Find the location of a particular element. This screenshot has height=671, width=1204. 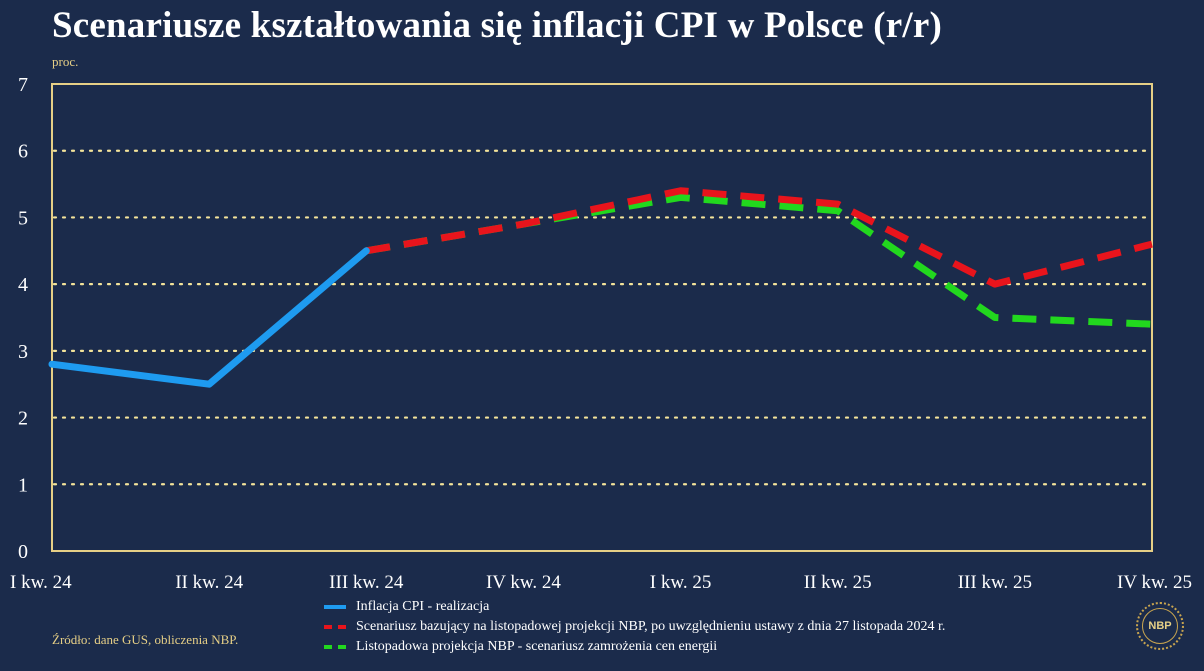

x-tick-label: III kw. 25 is located at coordinates (995, 582).